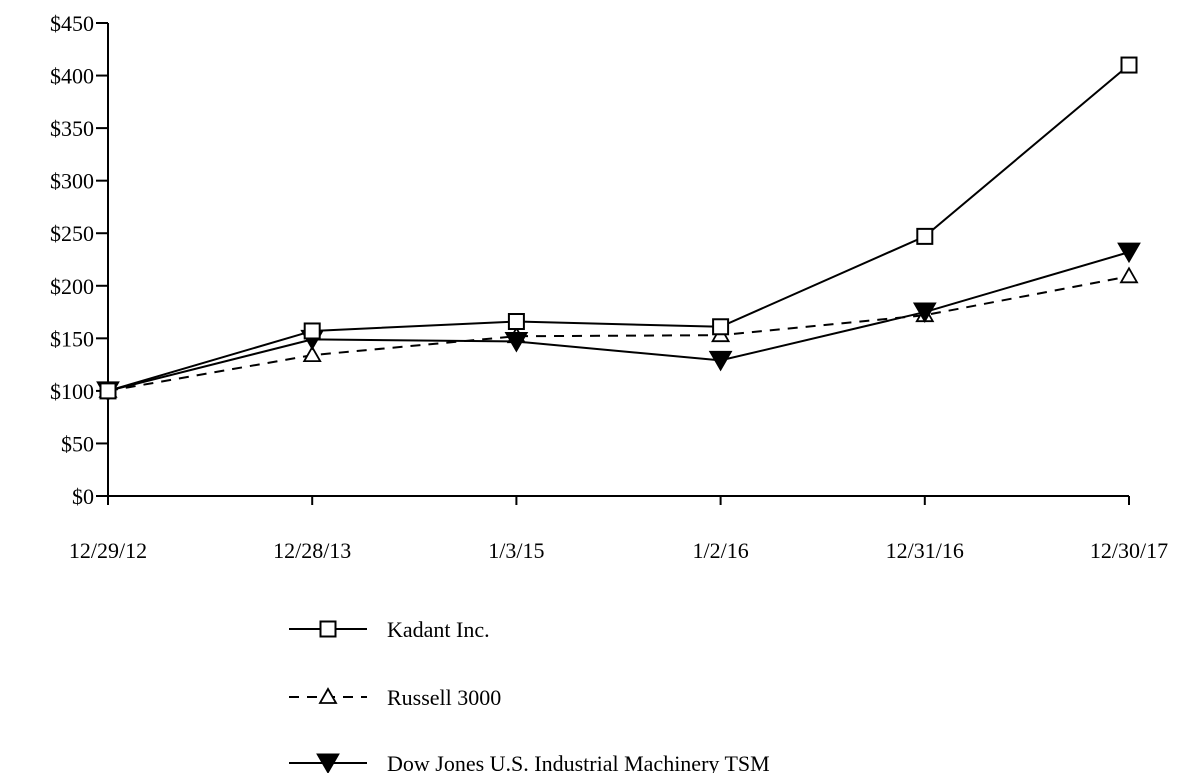 Image resolution: width=1180 pixels, height=773 pixels. What do you see at coordinates (438, 629) in the screenshot?
I see `legend-label: Kadant Inc.` at bounding box center [438, 629].